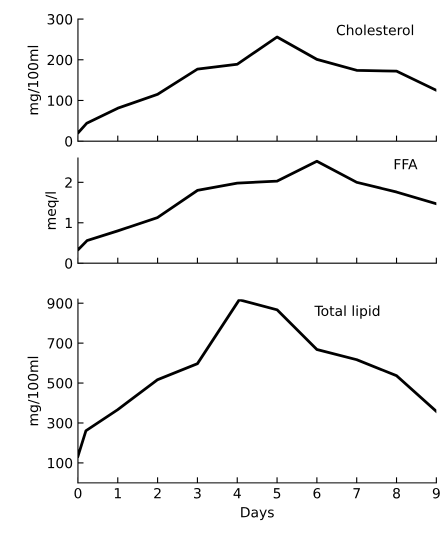 The height and width of the screenshot is (545, 448). Describe the element at coordinates (356, 493) in the screenshot. I see `x-tick-label: 7` at that location.